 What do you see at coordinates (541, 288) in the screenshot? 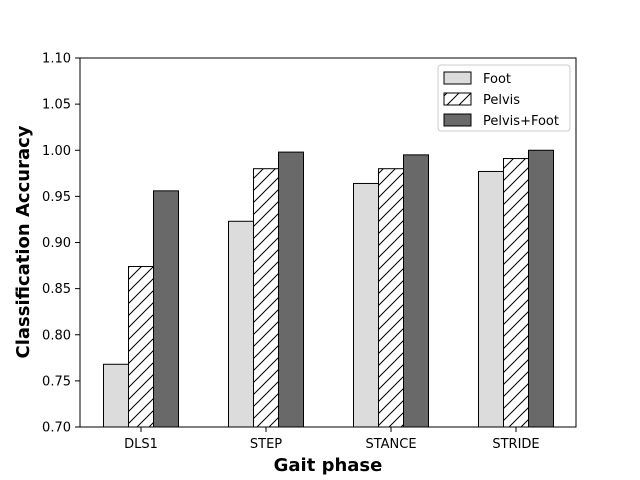
I see `bar-pelvis-foot-stride` at bounding box center [541, 288].